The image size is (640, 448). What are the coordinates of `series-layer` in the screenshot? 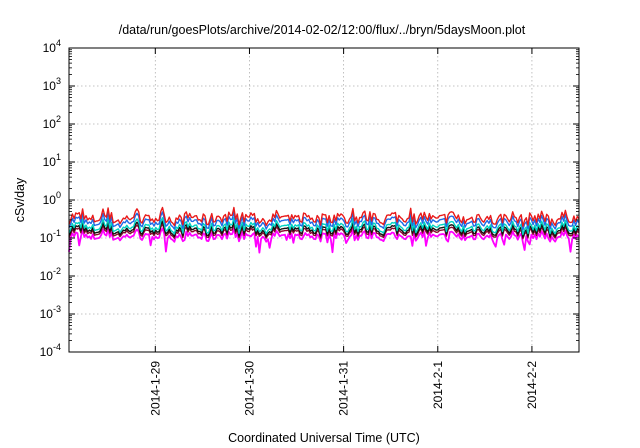 It's located at (324, 230).